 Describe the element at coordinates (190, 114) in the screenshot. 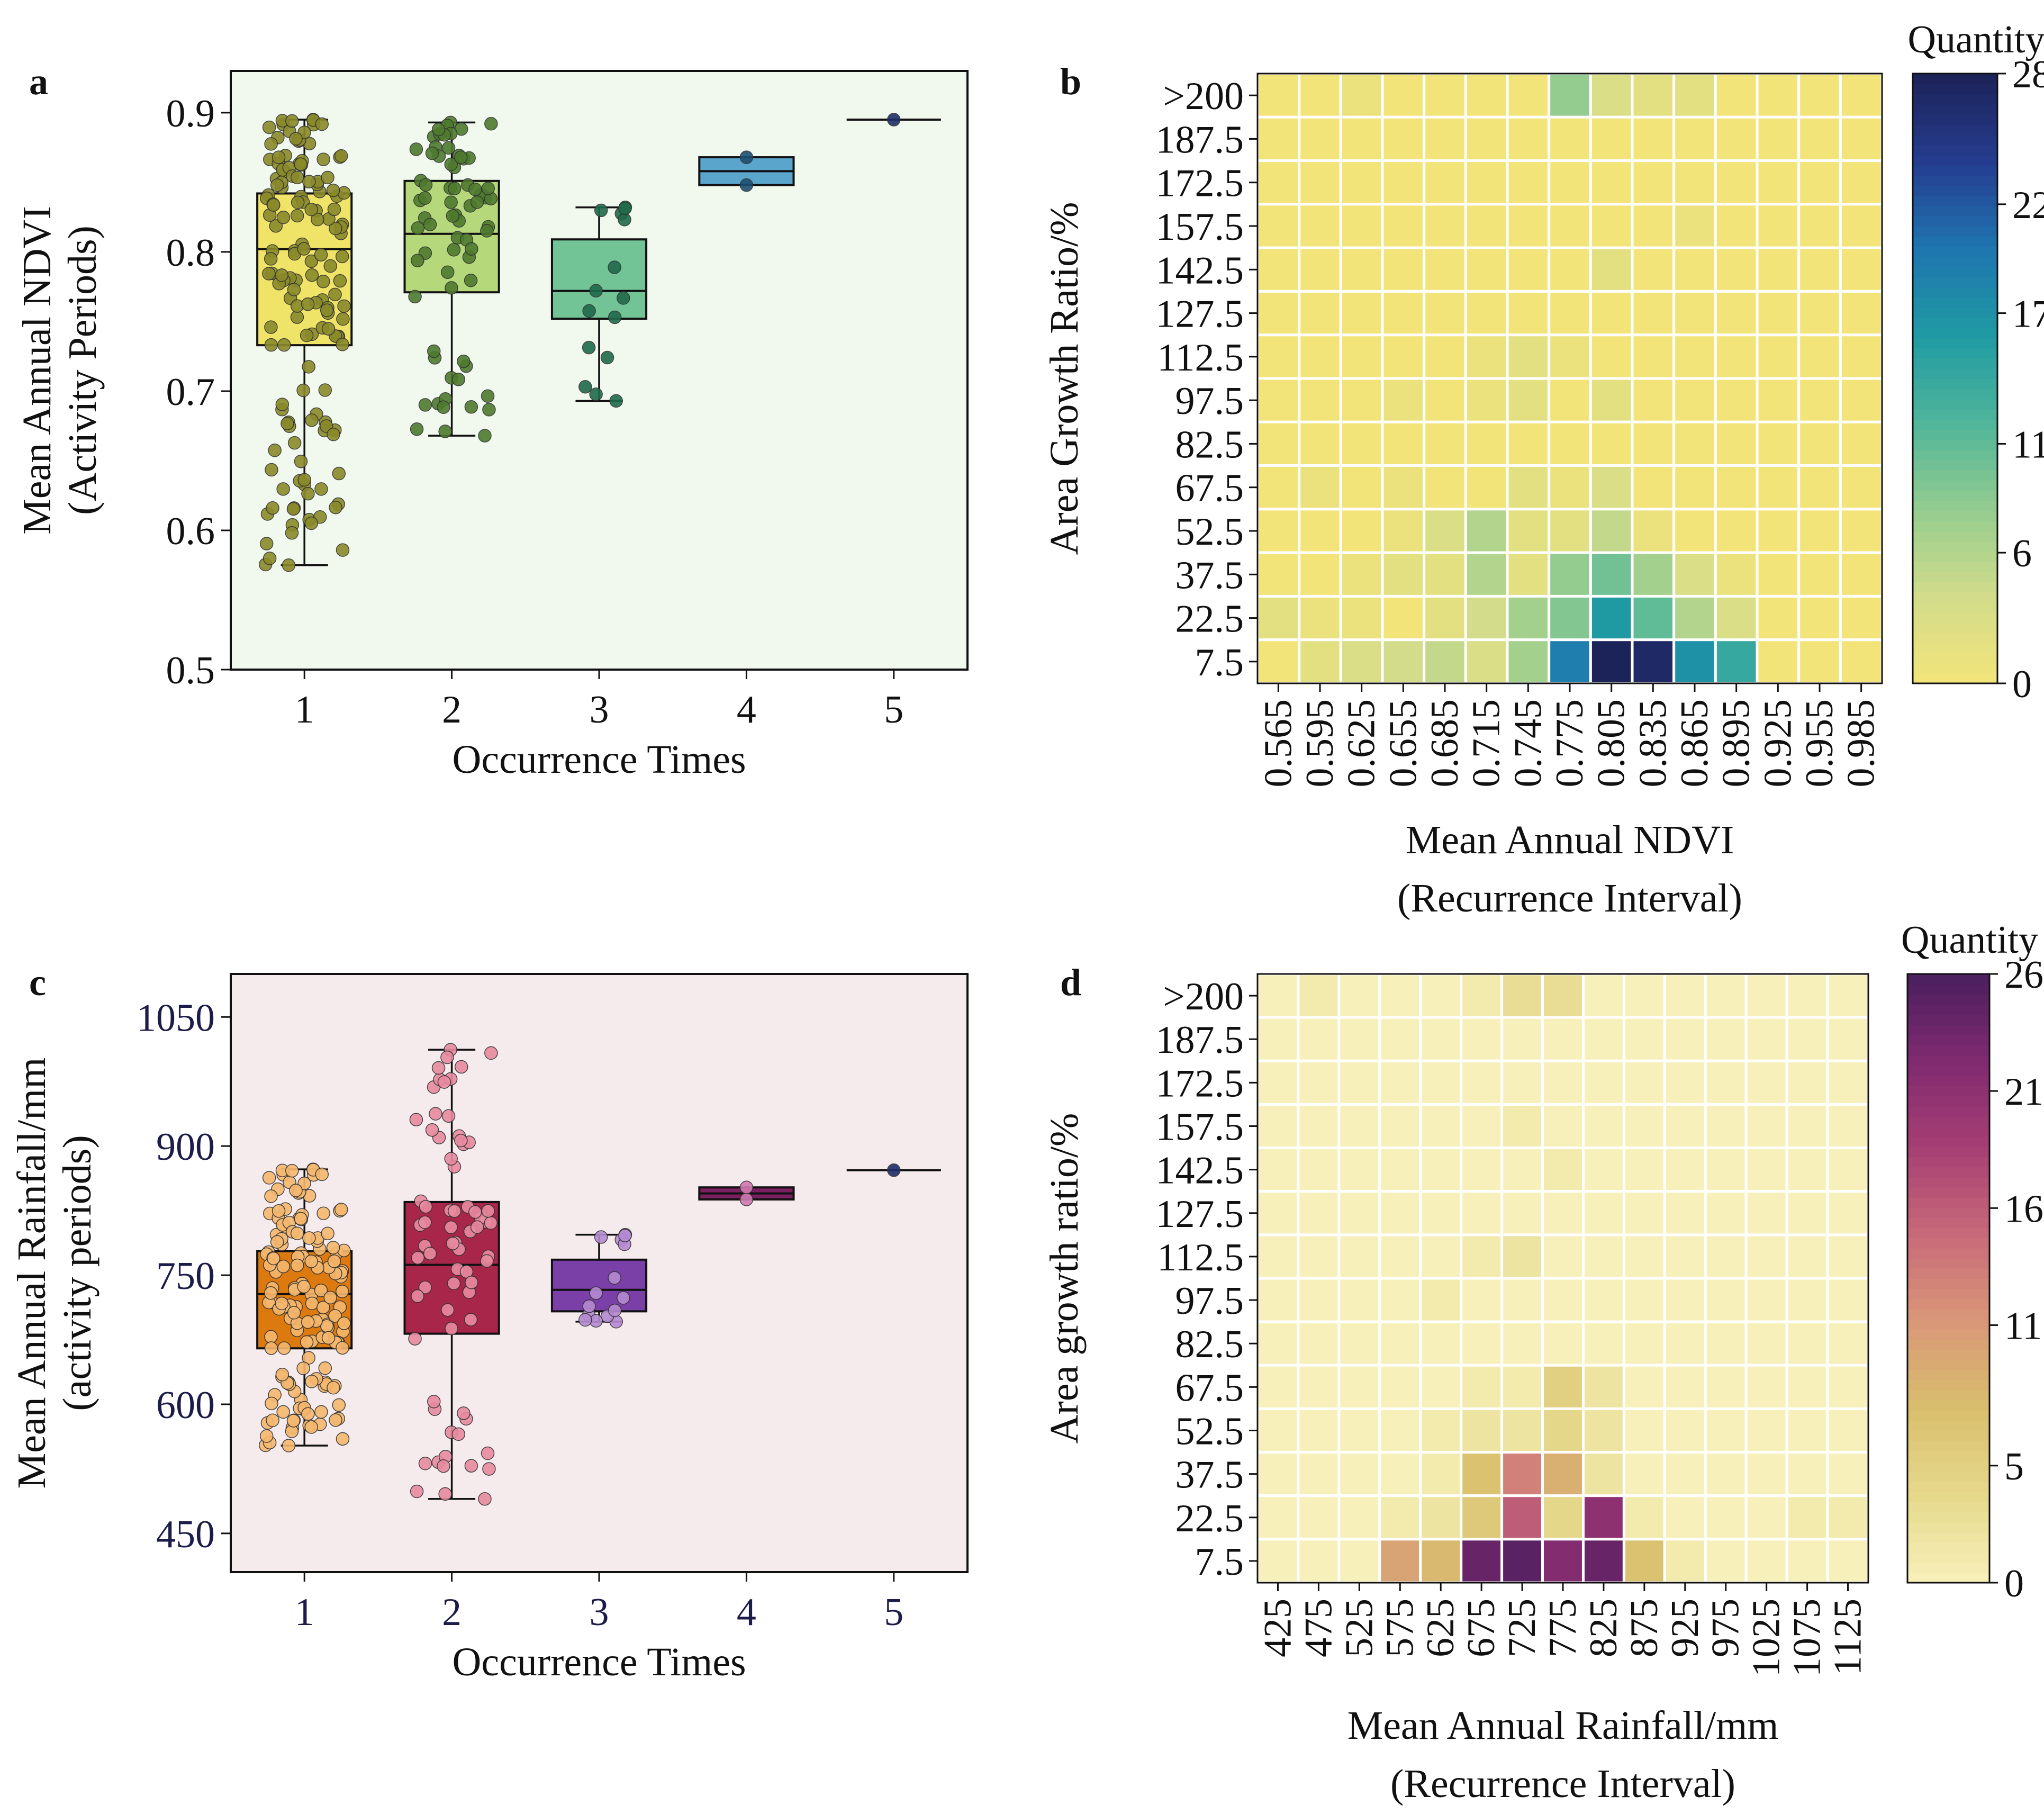

I see `y-tick-label: 0.9` at that location.